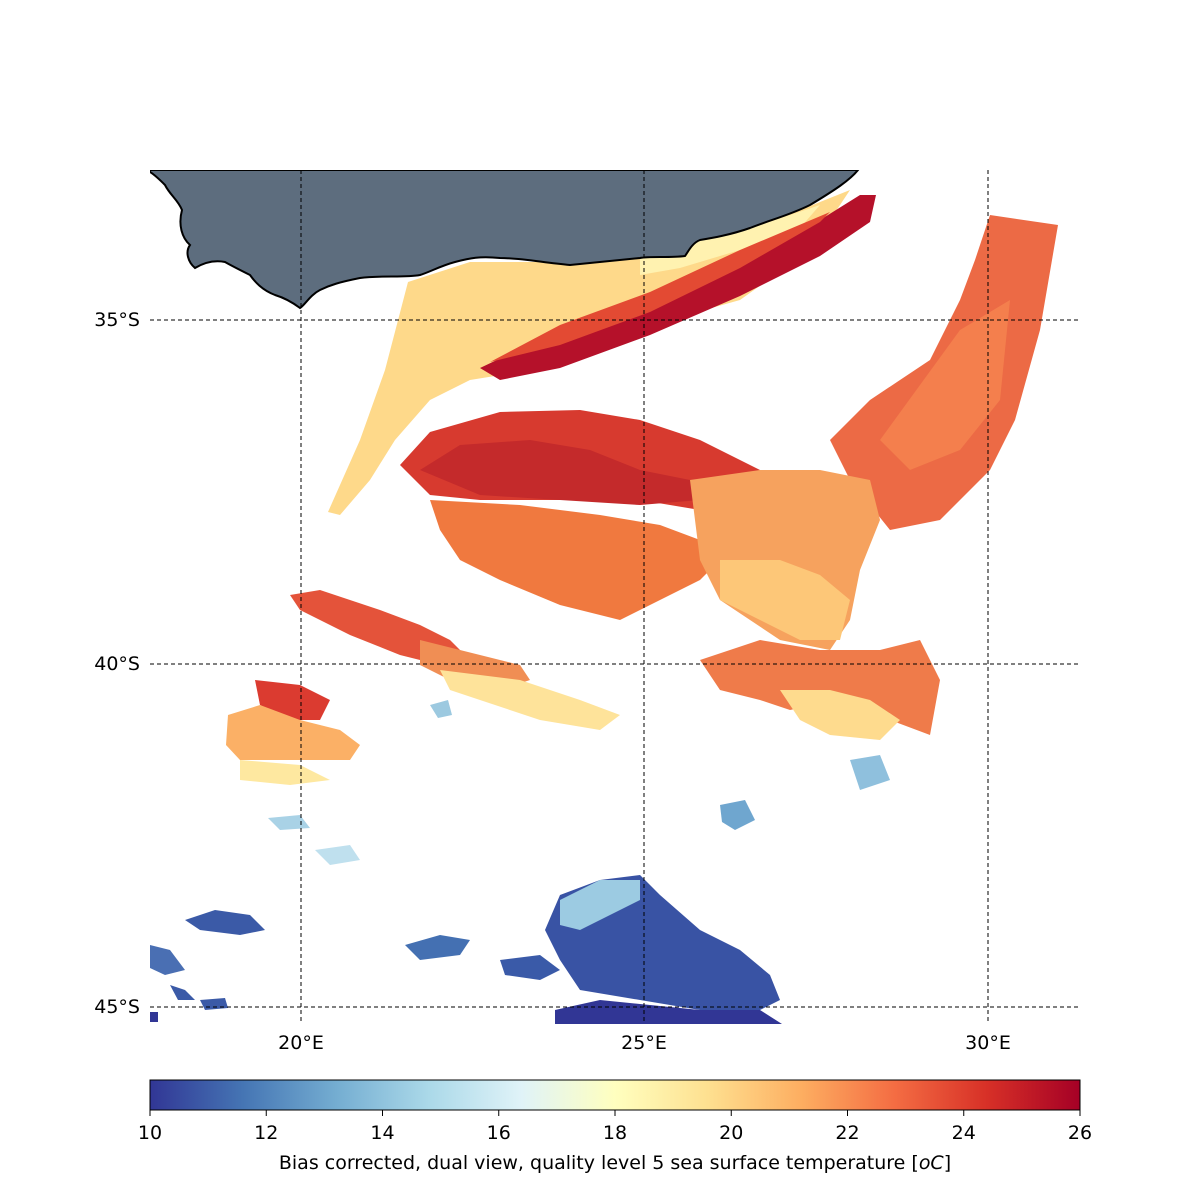 The height and width of the screenshot is (1200, 1200). What do you see at coordinates (847, 1133) in the screenshot?
I see `colorbar-tick-label: 22` at bounding box center [847, 1133].